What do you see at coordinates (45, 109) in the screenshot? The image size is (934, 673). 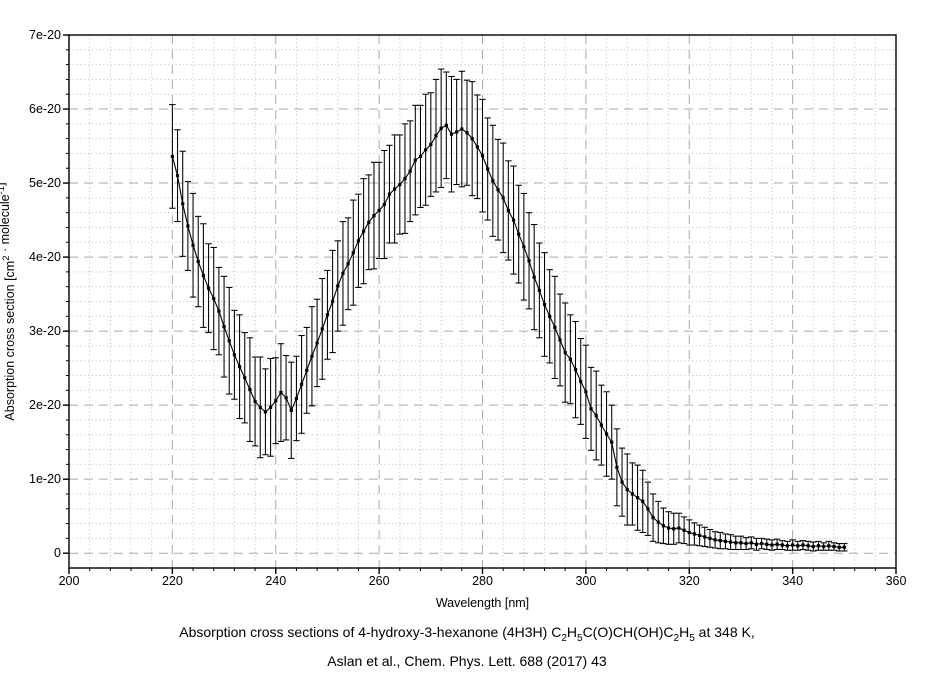 I see `svg-text: 6e-20` at bounding box center [45, 109].